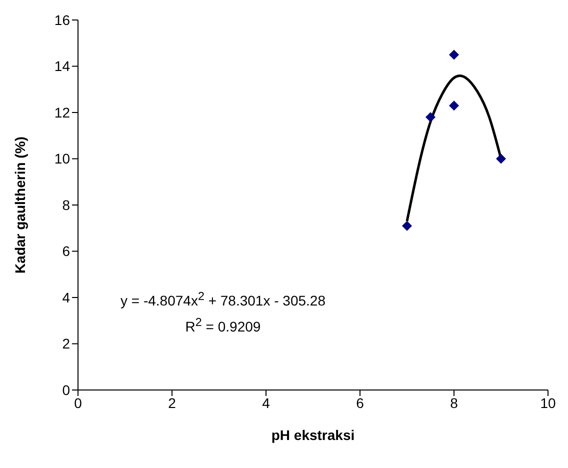 This screenshot has height=468, width=568. I want to click on y-tick-label: 0, so click(66, 390).